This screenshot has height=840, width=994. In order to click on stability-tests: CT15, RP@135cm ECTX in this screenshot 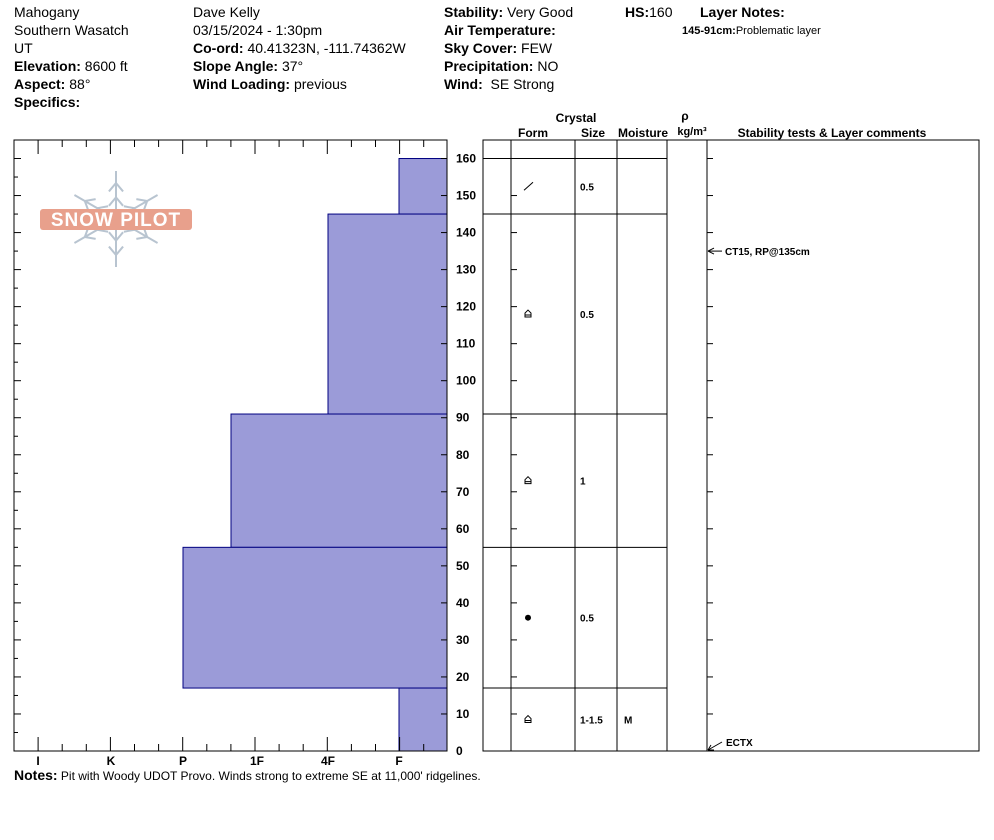, I will do `click(758, 499)`.